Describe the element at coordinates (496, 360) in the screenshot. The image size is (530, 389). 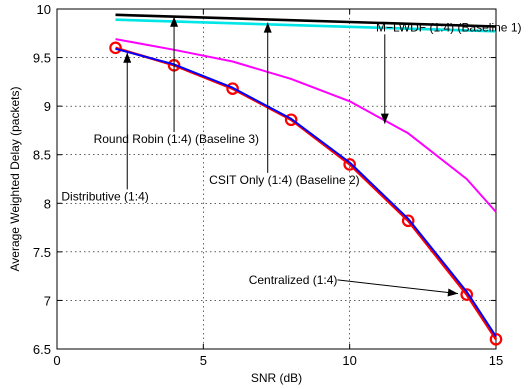
I see `x-tick-label: 15` at that location.